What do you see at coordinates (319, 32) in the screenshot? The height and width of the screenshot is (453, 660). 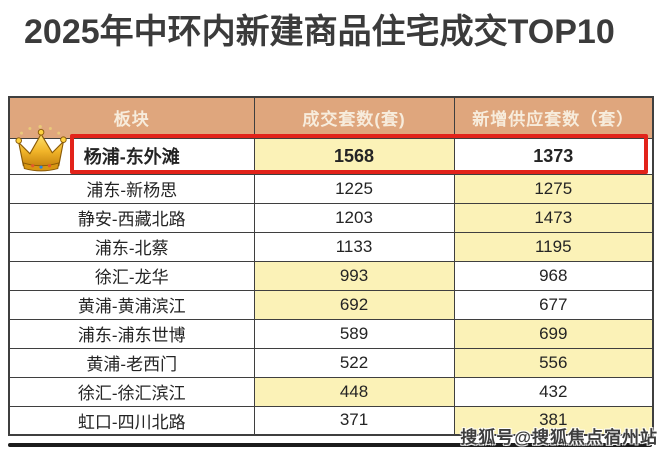 I see `page-title: 2025年中环内新建商品住宅成交TOP10` at bounding box center [319, 32].